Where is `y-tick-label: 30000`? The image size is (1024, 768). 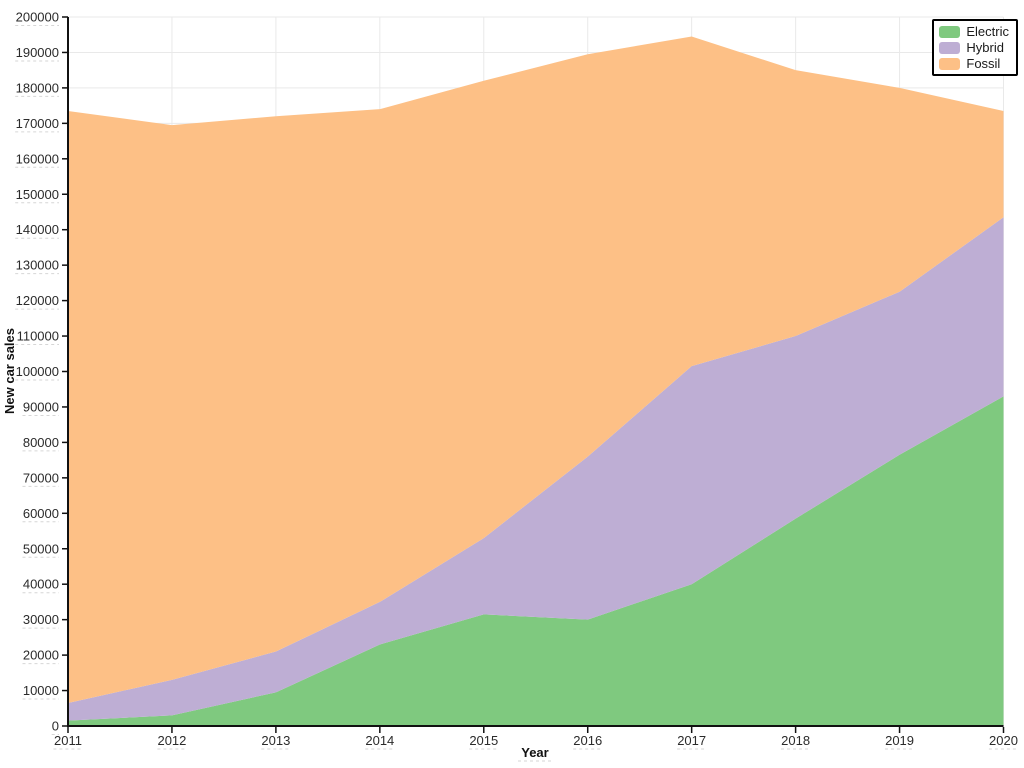
y-tick-label: 30000 is located at coordinates (41, 619).